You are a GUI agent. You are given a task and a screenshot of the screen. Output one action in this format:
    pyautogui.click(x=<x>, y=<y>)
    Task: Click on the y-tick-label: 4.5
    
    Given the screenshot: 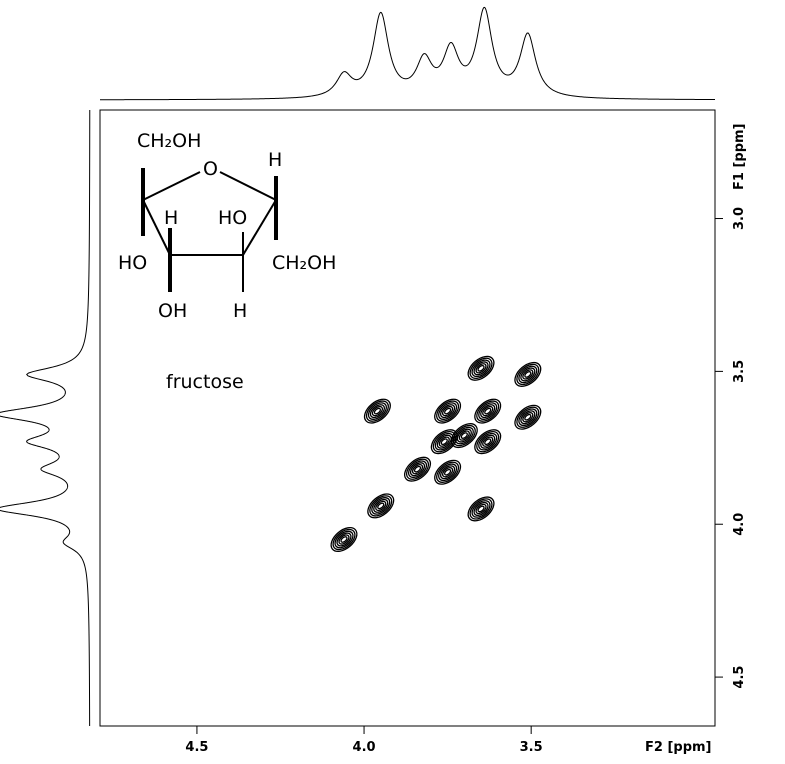 What is the action you would take?
    pyautogui.click(x=739, y=677)
    